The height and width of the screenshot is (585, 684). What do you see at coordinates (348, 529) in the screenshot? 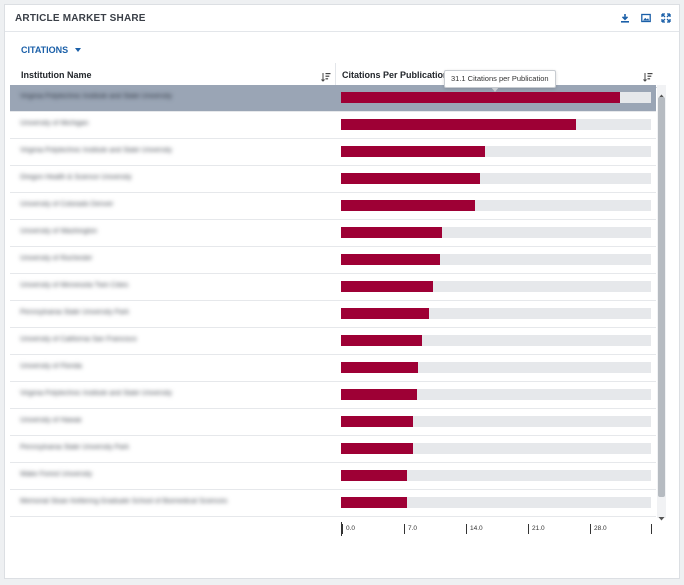
I see `axis-tick-label: 0.0` at bounding box center [348, 529].